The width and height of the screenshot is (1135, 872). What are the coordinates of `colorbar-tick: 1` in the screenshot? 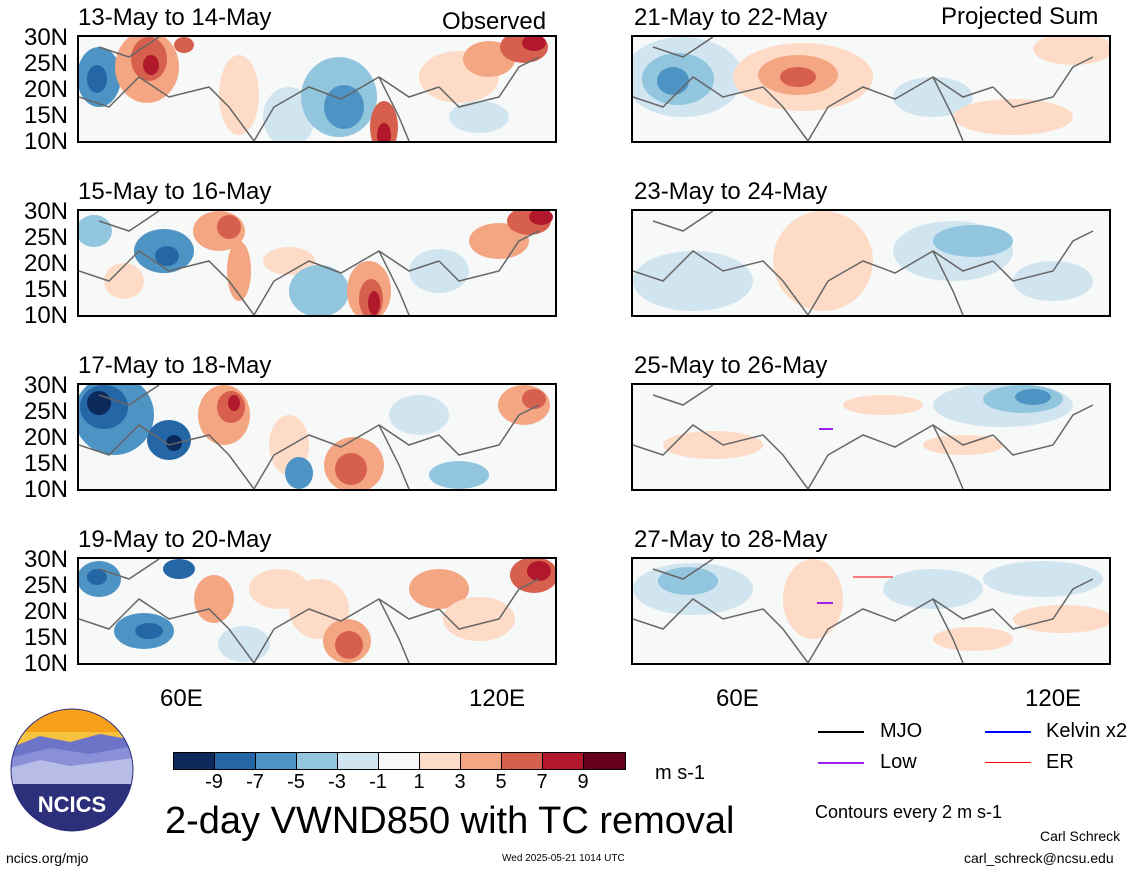 It's located at (419, 782).